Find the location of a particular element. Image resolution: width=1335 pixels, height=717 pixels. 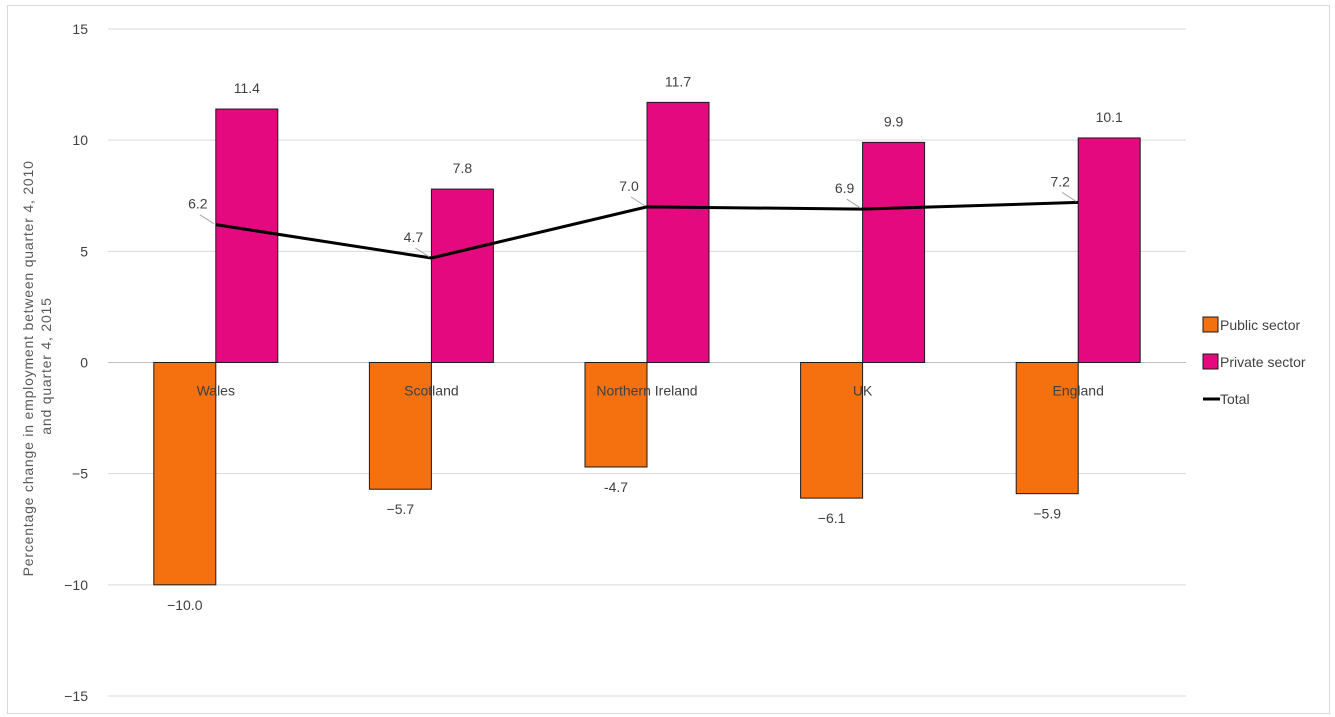

total-series-line is located at coordinates (647, 230).